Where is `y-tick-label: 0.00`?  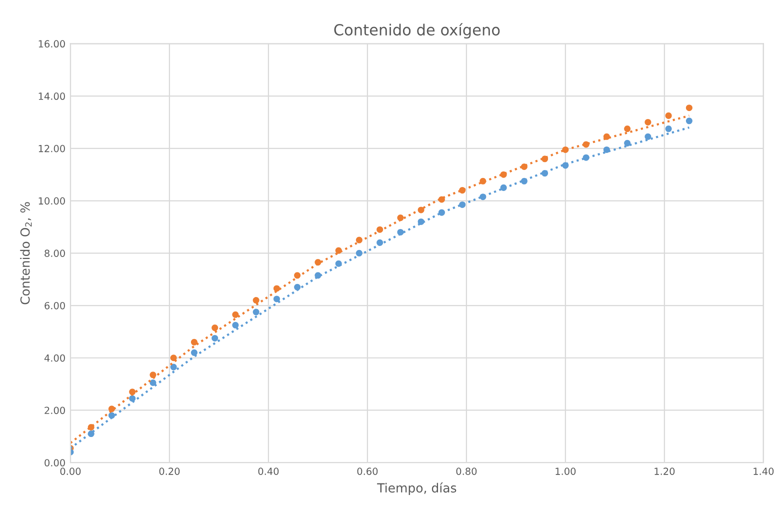 y-tick-label: 0.00 is located at coordinates (54, 462).